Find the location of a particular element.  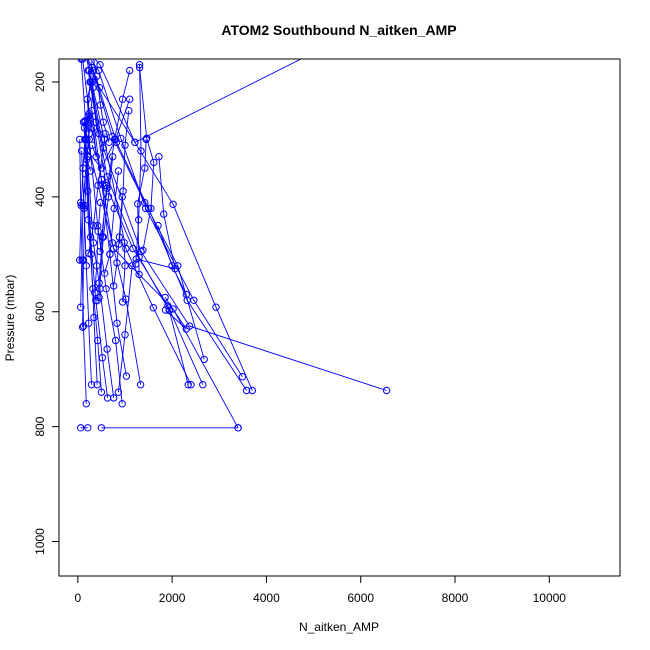

y-tick-label-600: 600 is located at coordinates (40, 311).